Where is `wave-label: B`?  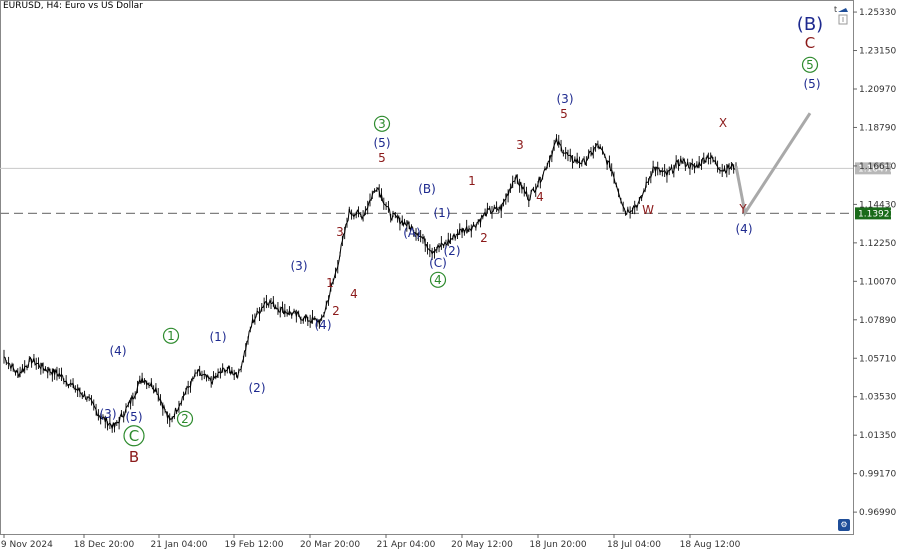
wave-label: B is located at coordinates (134, 457).